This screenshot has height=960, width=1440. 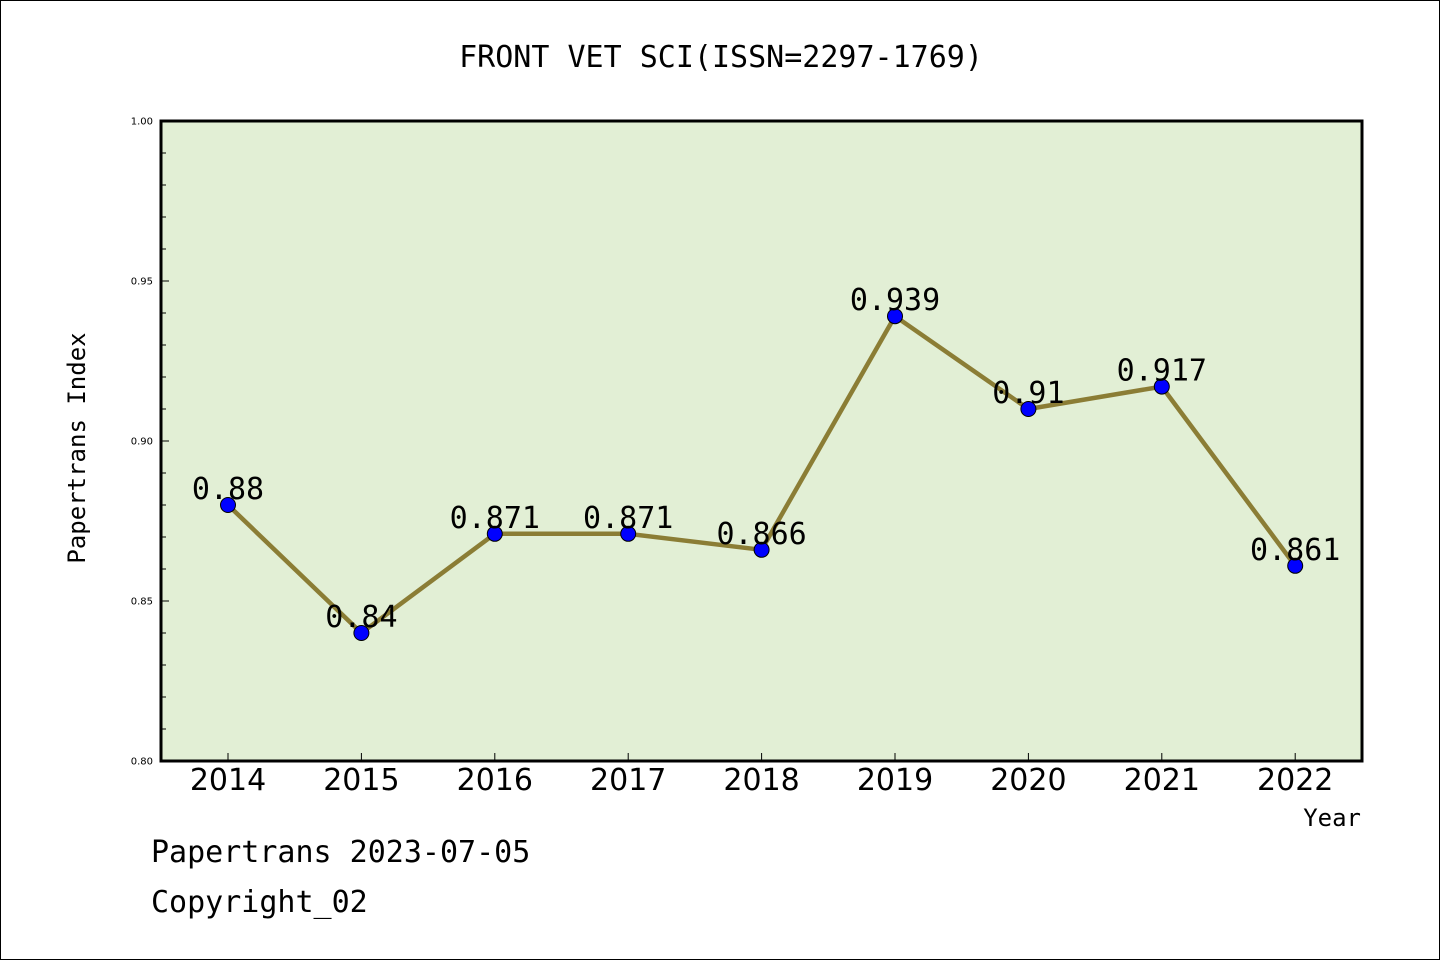 What do you see at coordinates (895, 780) in the screenshot?
I see `x-tick-label: 2019` at bounding box center [895, 780].